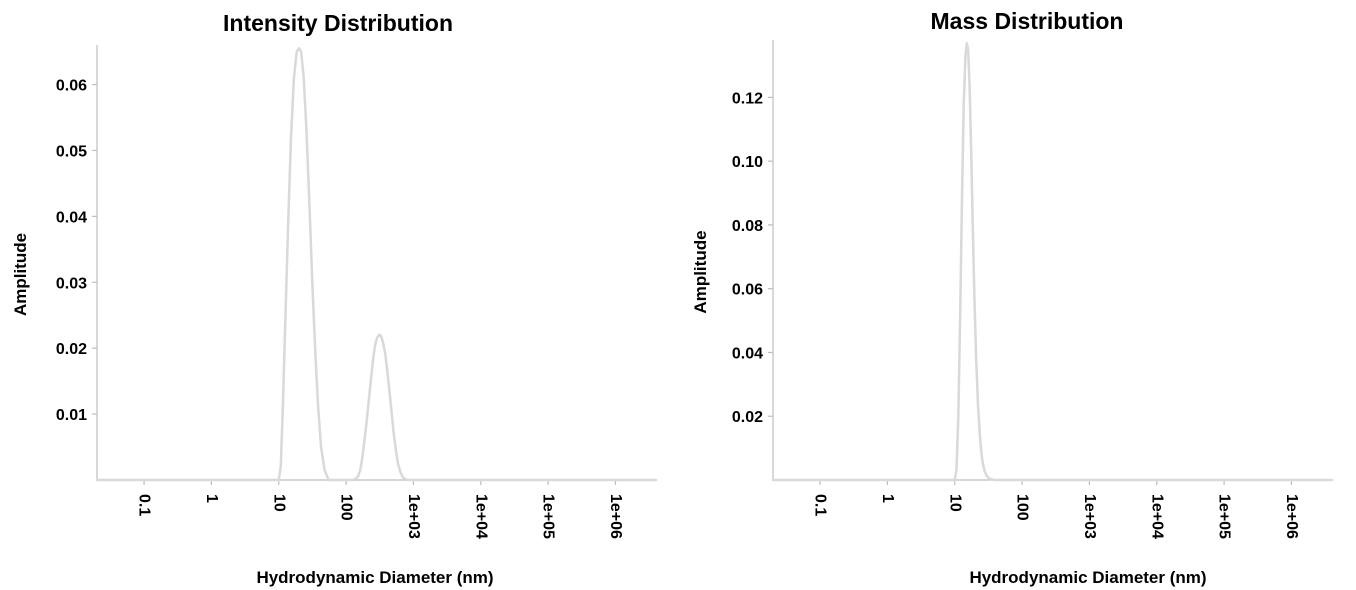 The height and width of the screenshot is (590, 1356). Describe the element at coordinates (548, 516) in the screenshot. I see `intensity-x-tick-label: 1e+05` at that location.